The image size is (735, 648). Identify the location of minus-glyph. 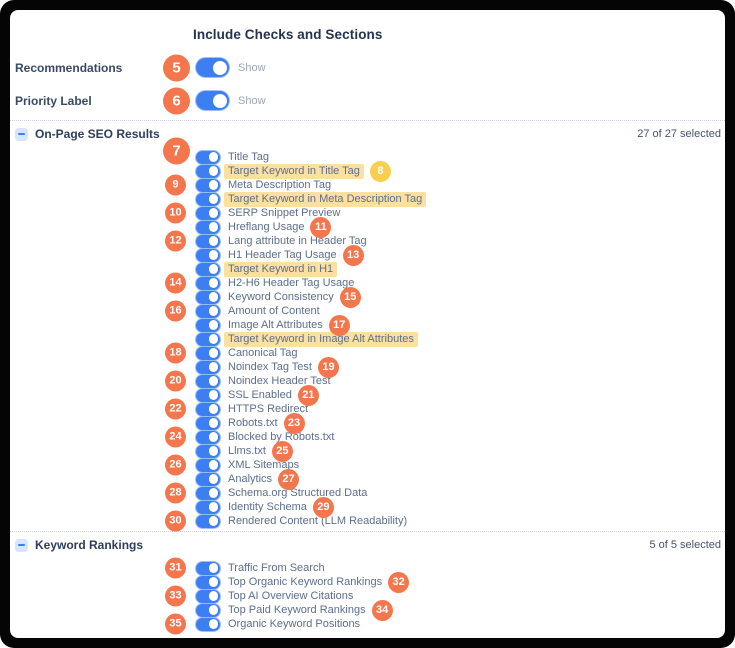
(21, 134).